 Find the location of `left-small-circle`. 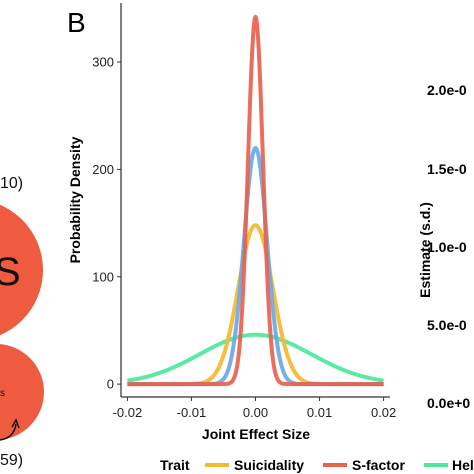

left-small-circle is located at coordinates (22, 392).